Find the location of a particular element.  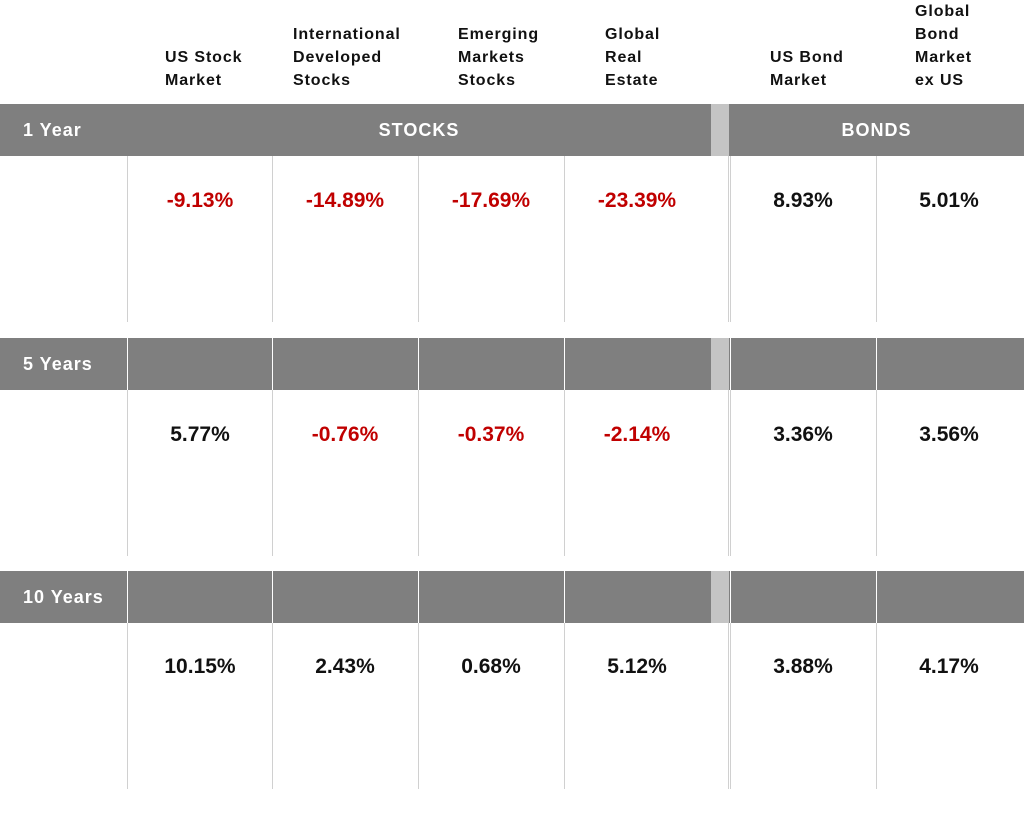

group-label-bonds: BONDS is located at coordinates (876, 130).